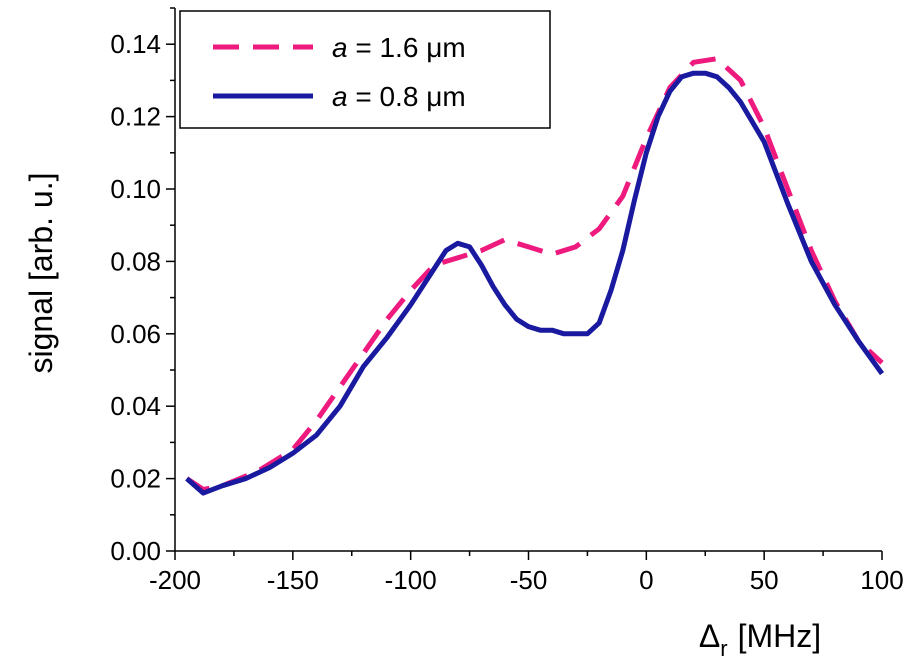  Describe the element at coordinates (135, 44) in the screenshot. I see `y-tick-label: 0.14` at that location.